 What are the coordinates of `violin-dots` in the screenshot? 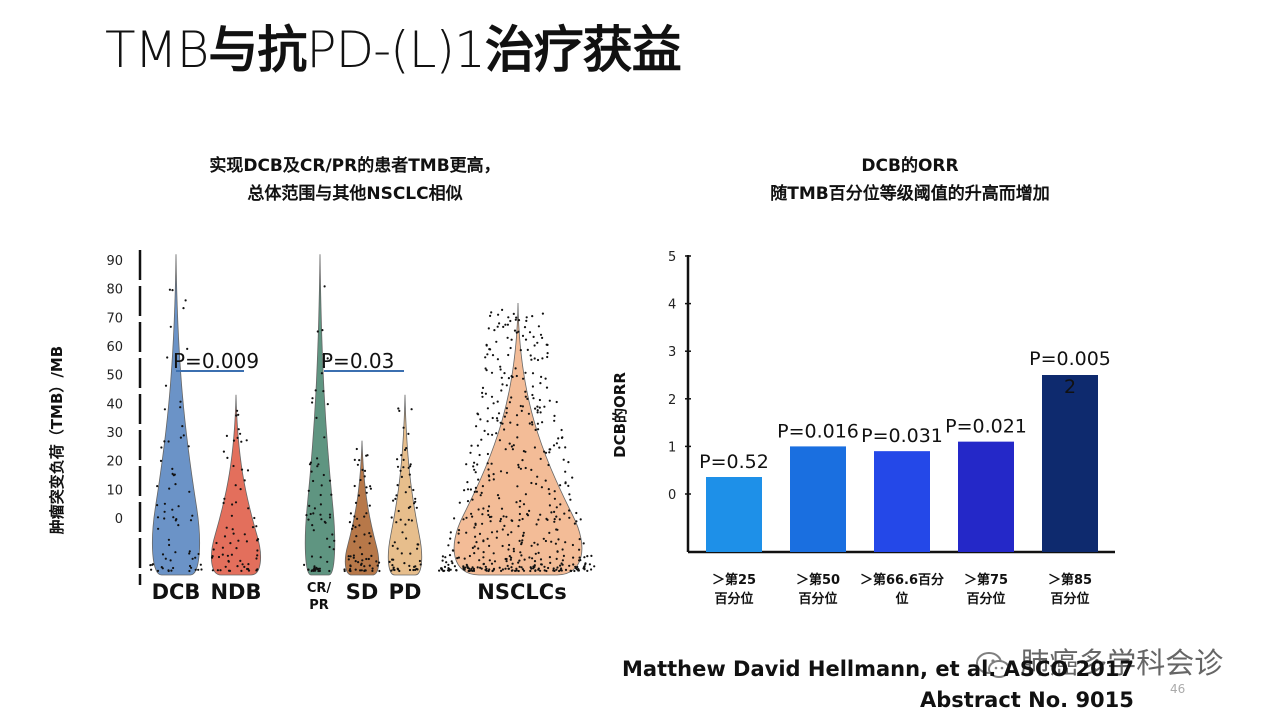 It's located at (372, 429).